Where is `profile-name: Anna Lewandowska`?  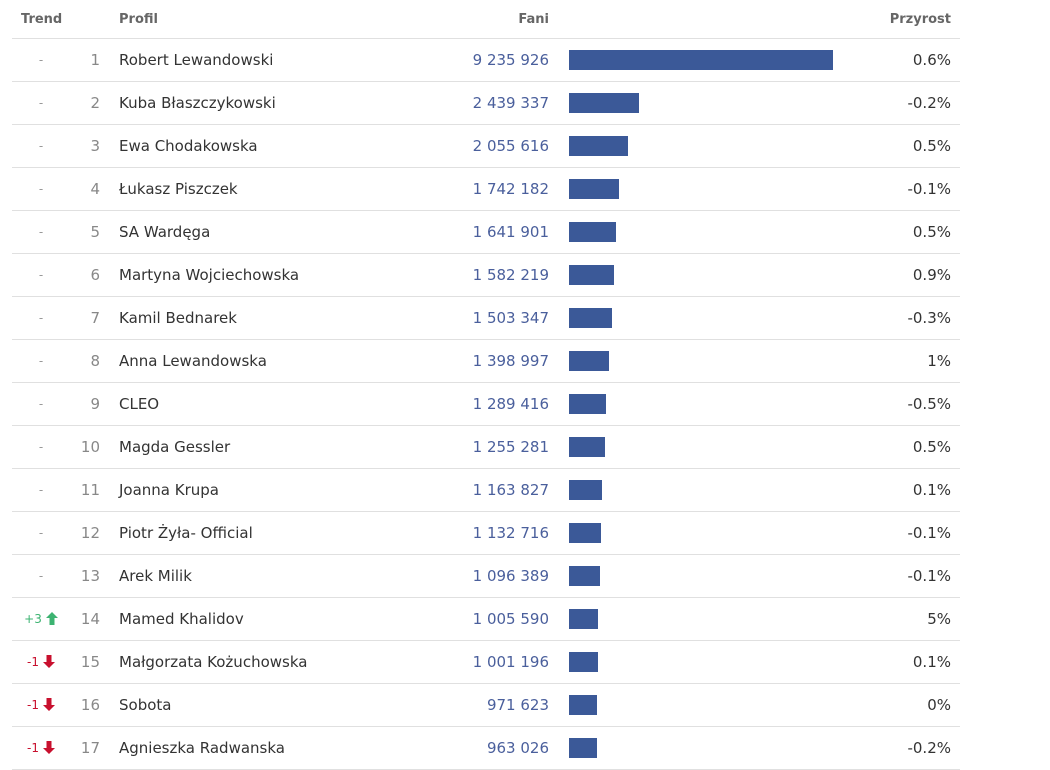
profile-name: Anna Lewandowska is located at coordinates (193, 361).